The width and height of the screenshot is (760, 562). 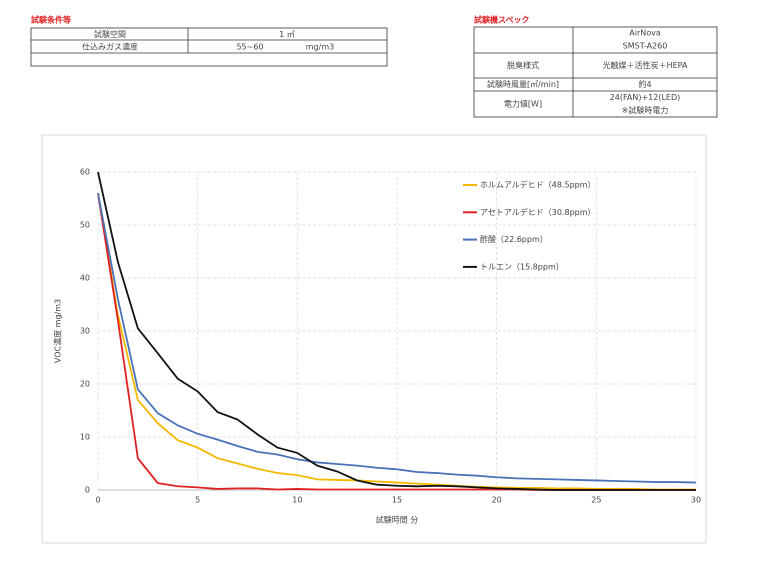 What do you see at coordinates (397, 500) in the screenshot?
I see `x-tick-label: 15` at bounding box center [397, 500].